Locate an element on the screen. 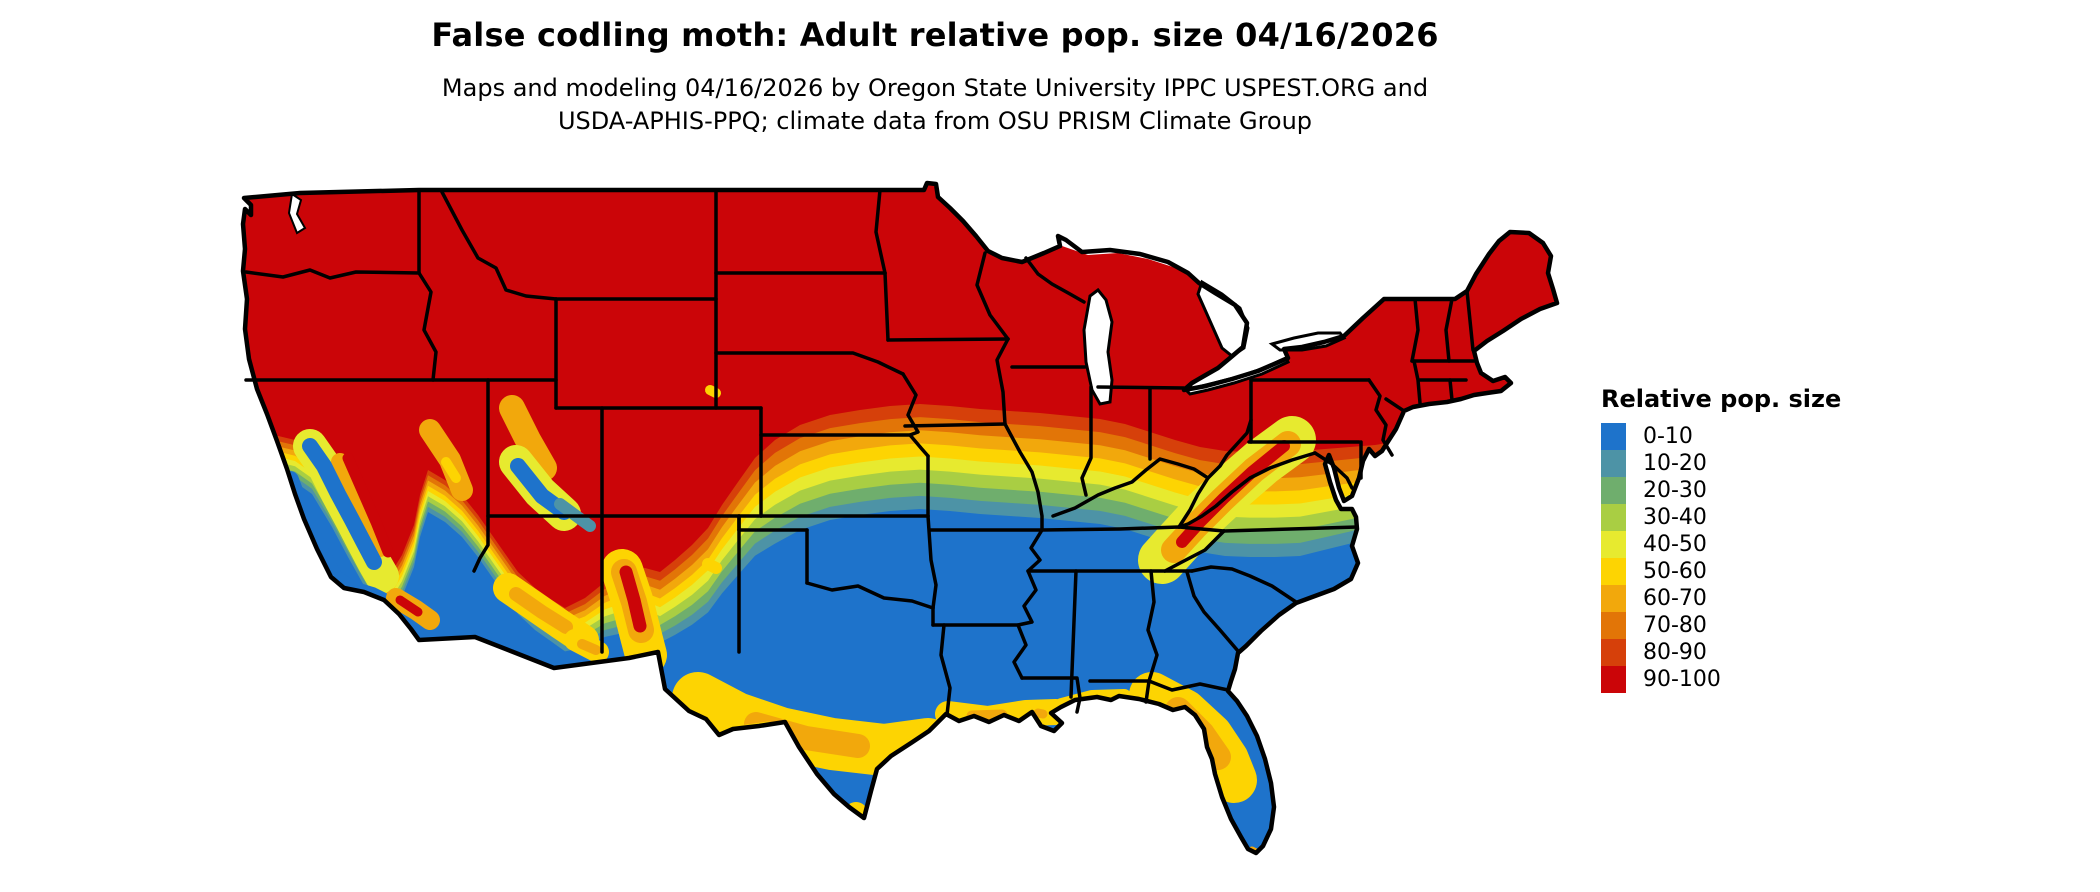 The image size is (2100, 892). legend-label: 50-60 is located at coordinates (1675, 571).